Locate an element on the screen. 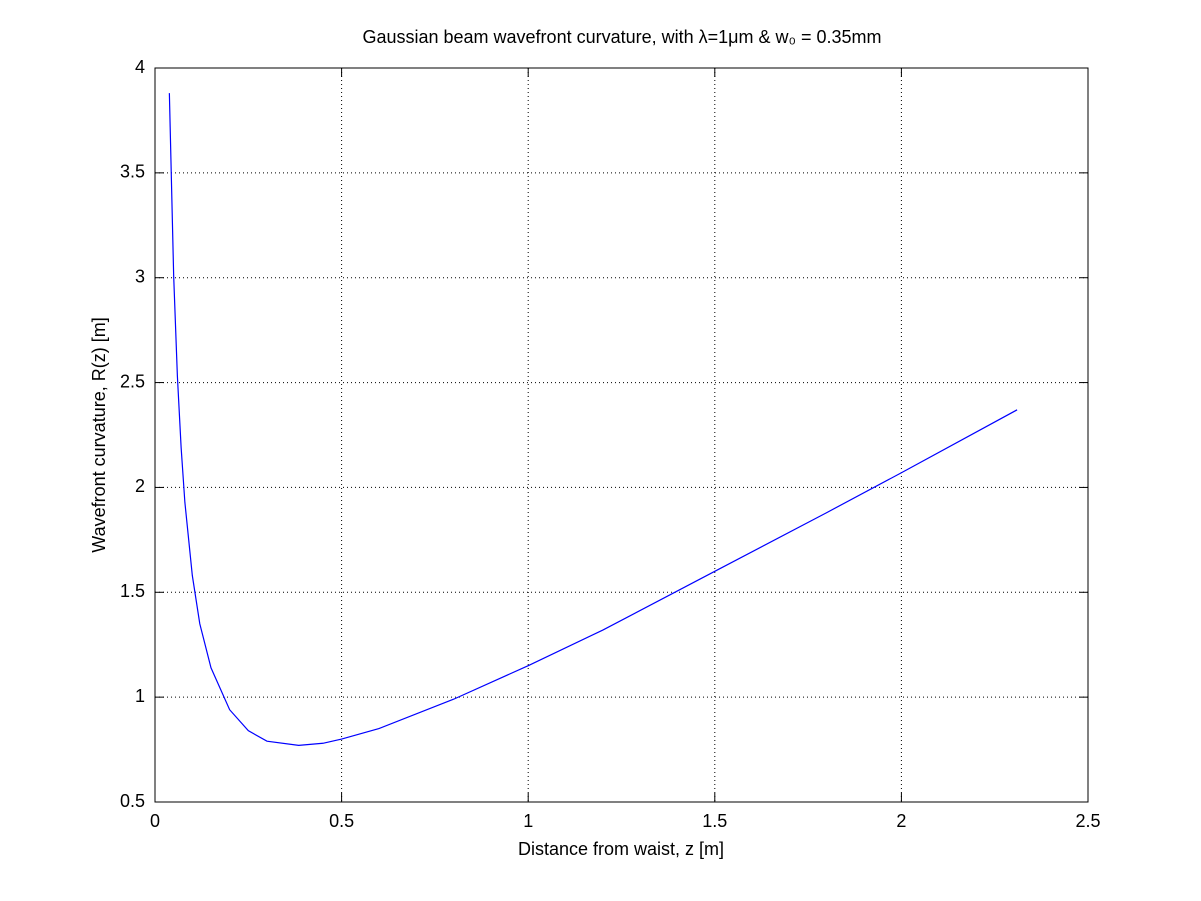  y-tick-label: 1.5 is located at coordinates (132, 591).